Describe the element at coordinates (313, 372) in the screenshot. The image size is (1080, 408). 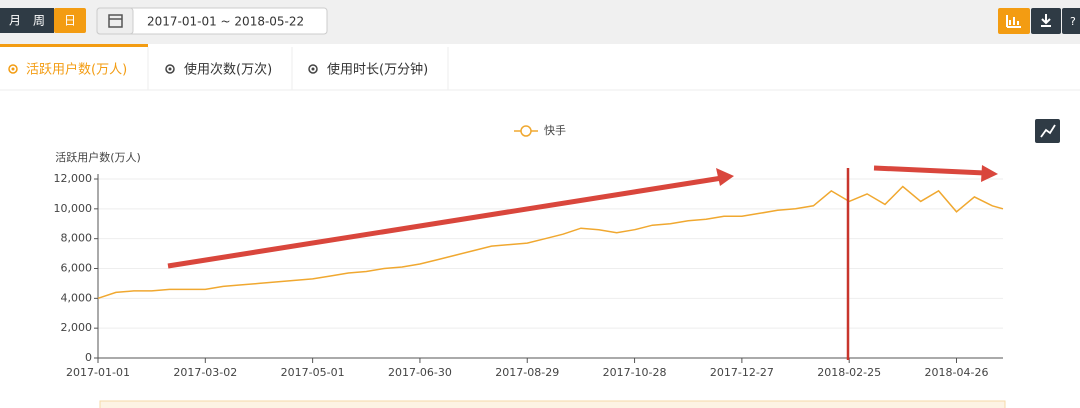
I see `x-tick-label: 2017-05-01` at that location.